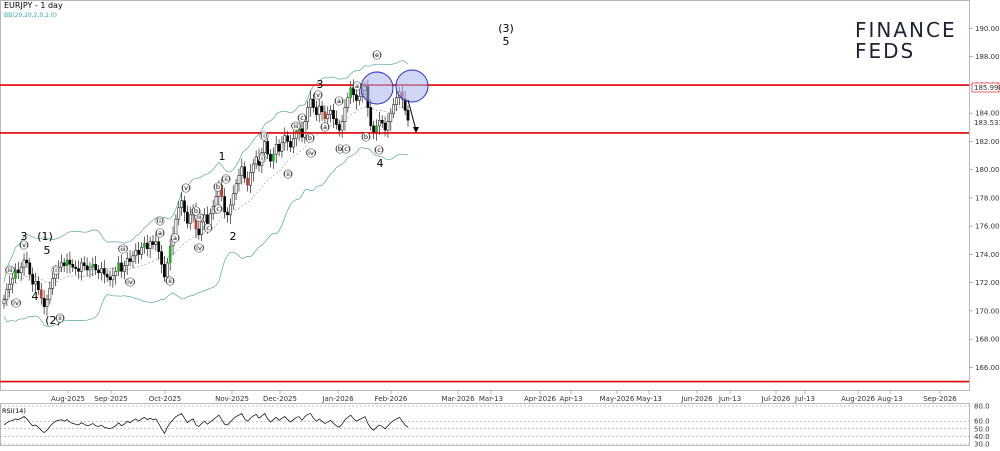 This screenshot has width=1000, height=451. I want to click on y-tick-label: 188.000, so click(987, 57).